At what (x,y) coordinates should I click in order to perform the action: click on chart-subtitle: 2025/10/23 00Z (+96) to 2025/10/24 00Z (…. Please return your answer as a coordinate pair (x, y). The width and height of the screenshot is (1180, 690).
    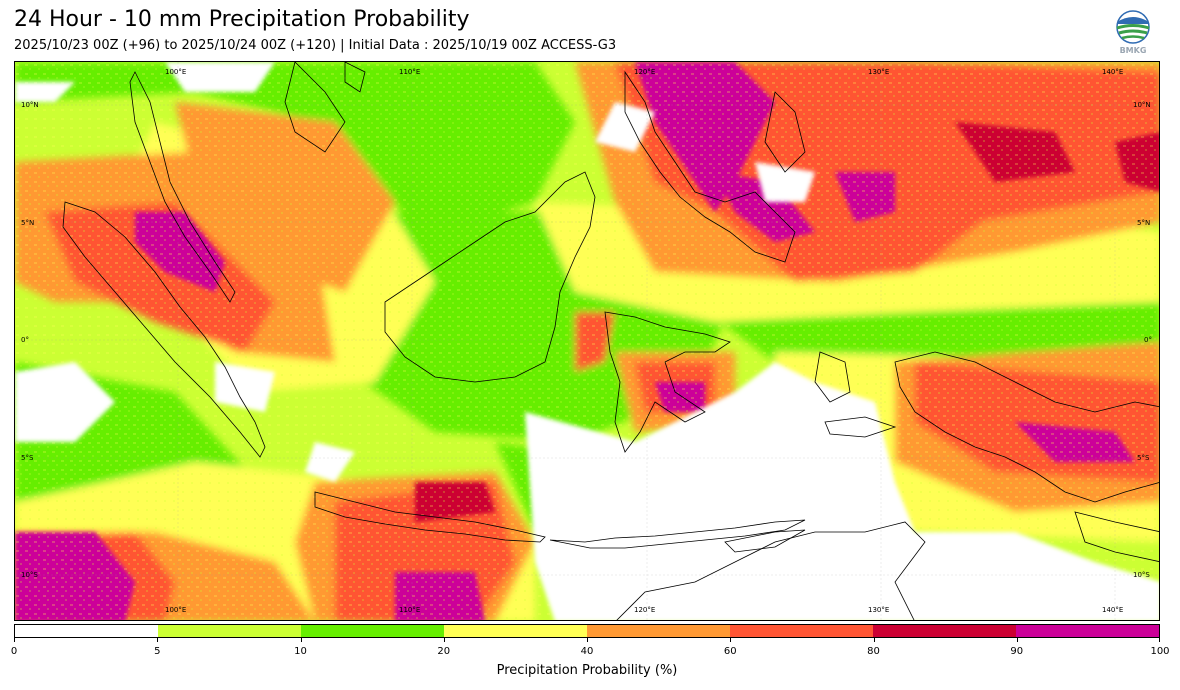
    Looking at the image, I should click on (315, 45).